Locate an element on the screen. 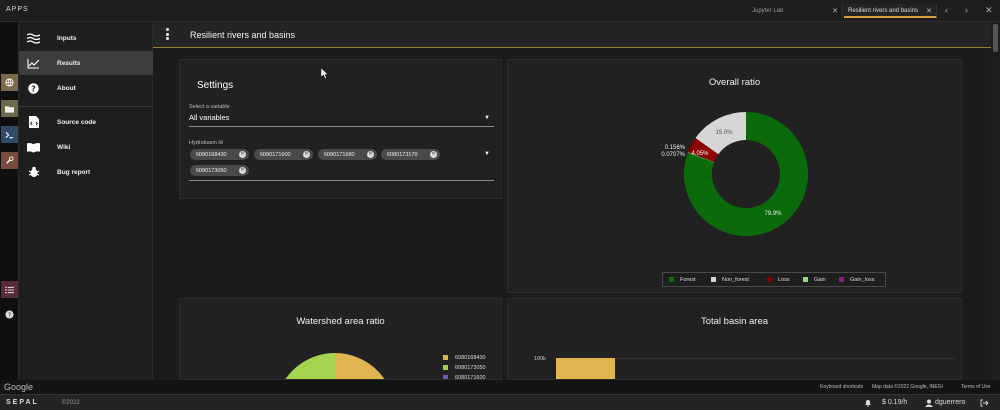  hydrobasin-chip: 6080173050 ✕ is located at coordinates (219, 170).